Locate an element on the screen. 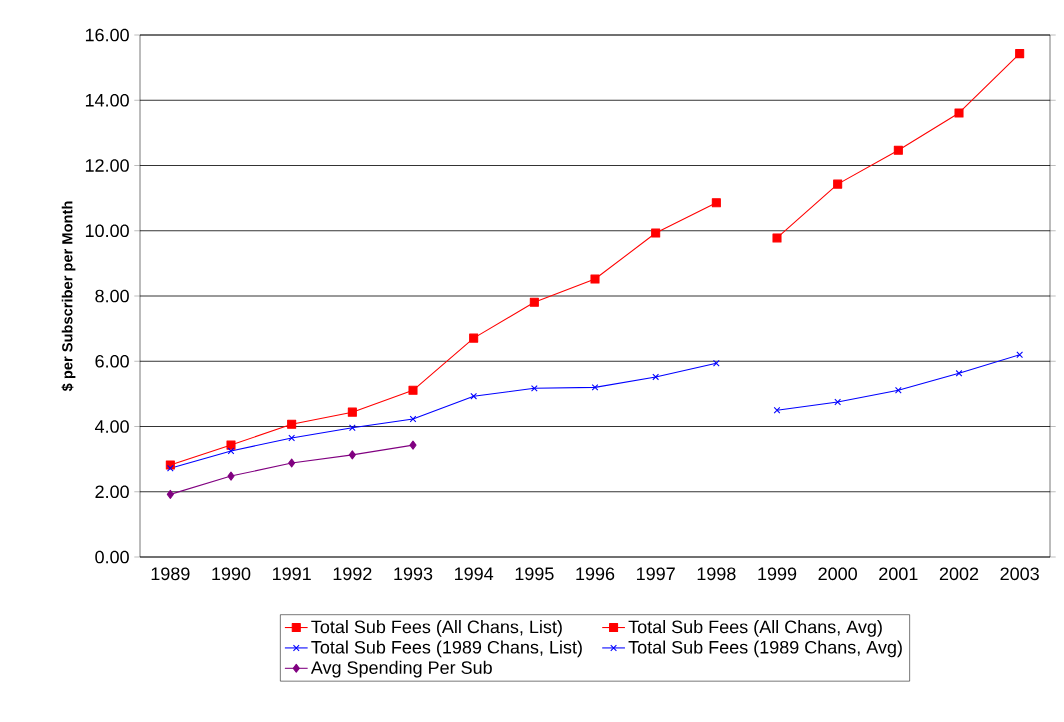 Image resolution: width=1064 pixels, height=722 pixels. y-tick-label: 2.00 is located at coordinates (112, 492).